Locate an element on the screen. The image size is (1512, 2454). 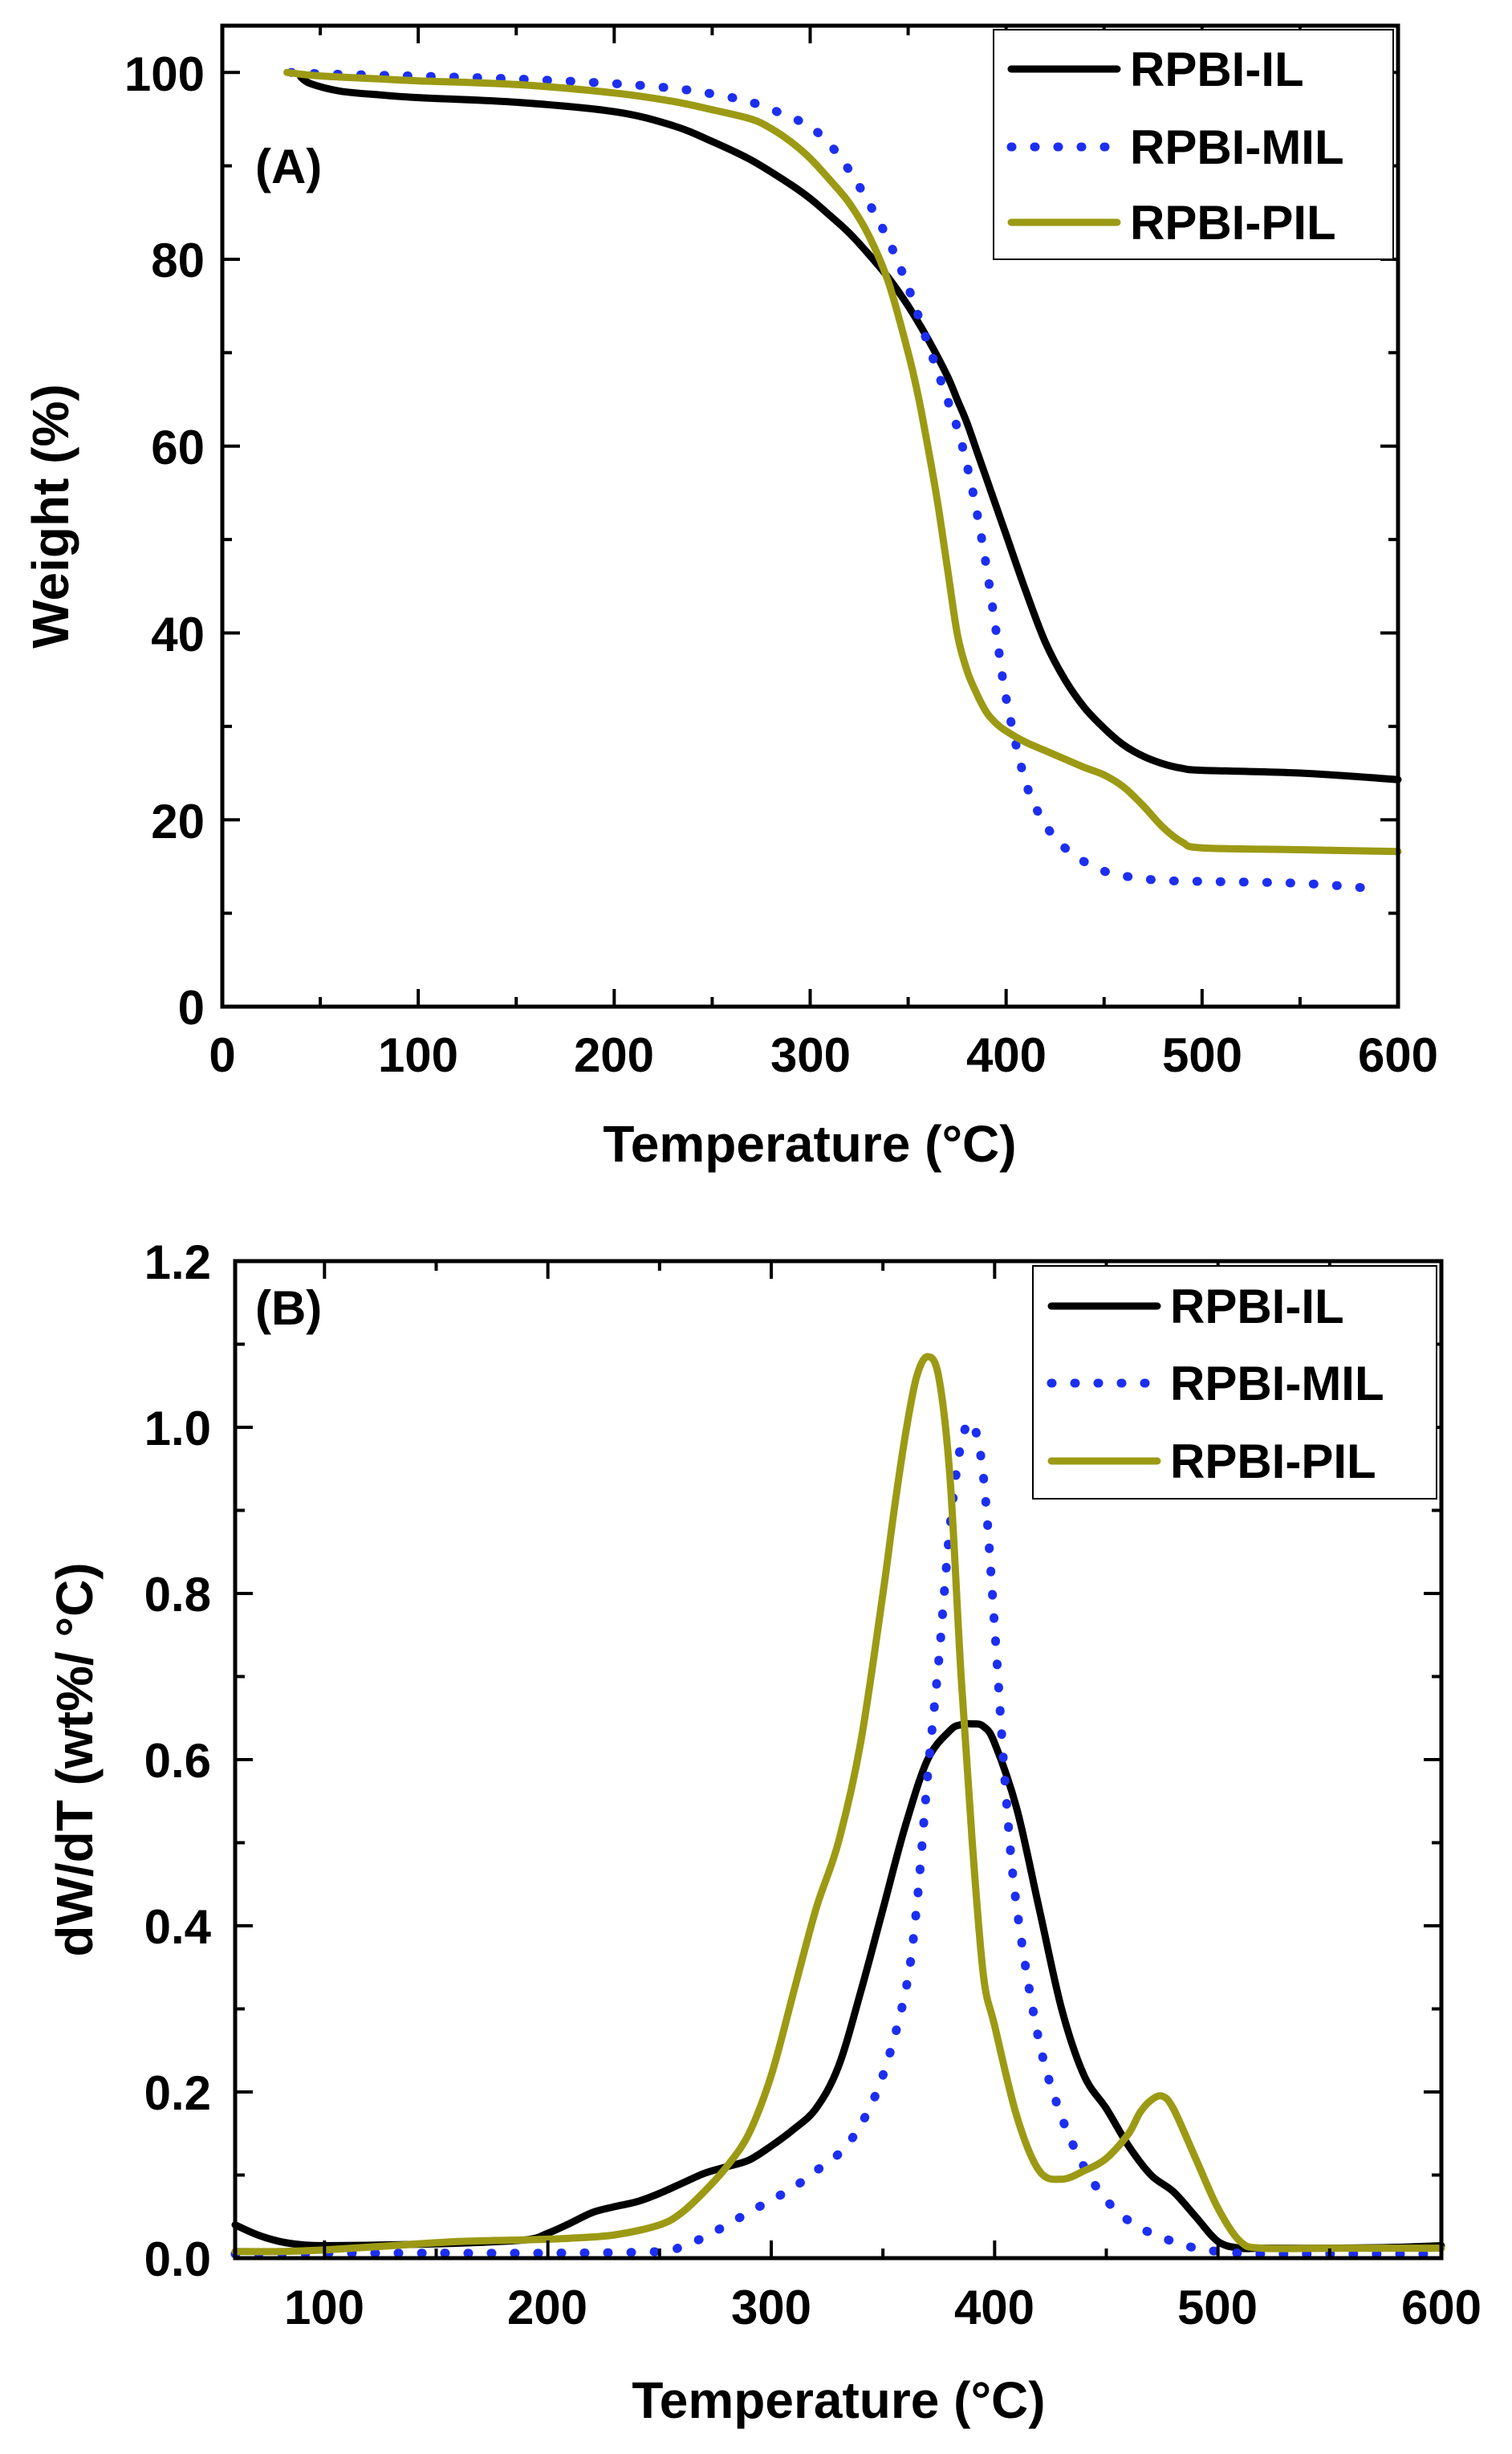
panel-a-legend-label: RPBI-IL is located at coordinates (1217, 69).